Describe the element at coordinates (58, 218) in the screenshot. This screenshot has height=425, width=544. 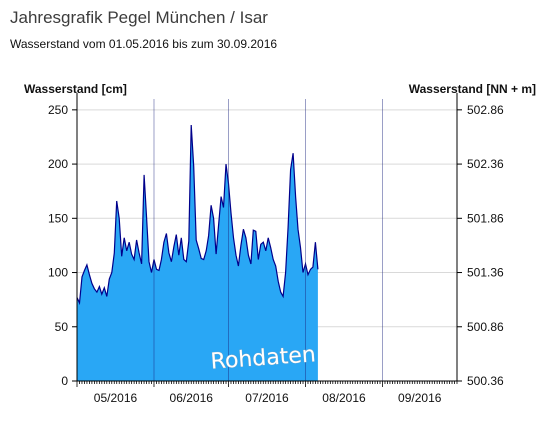
I see `y-tick-label-left: 150` at that location.